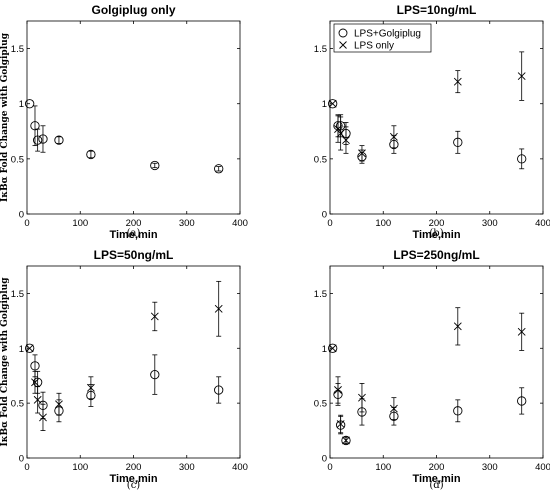  I want to click on chart-title: LPS=250ng/mL, so click(436, 255).